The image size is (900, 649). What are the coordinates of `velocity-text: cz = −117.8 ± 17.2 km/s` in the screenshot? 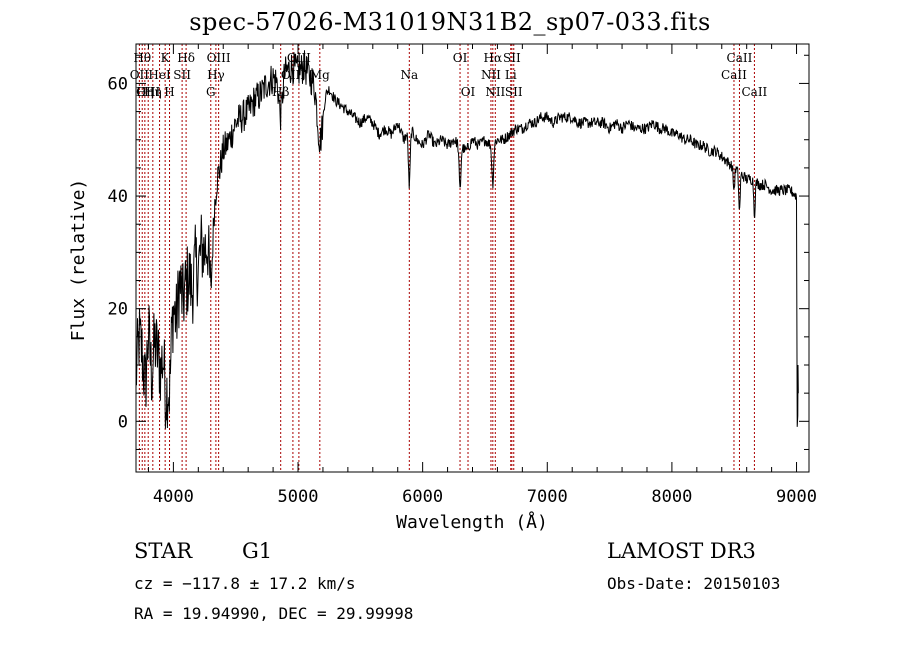 It's located at (245, 583).